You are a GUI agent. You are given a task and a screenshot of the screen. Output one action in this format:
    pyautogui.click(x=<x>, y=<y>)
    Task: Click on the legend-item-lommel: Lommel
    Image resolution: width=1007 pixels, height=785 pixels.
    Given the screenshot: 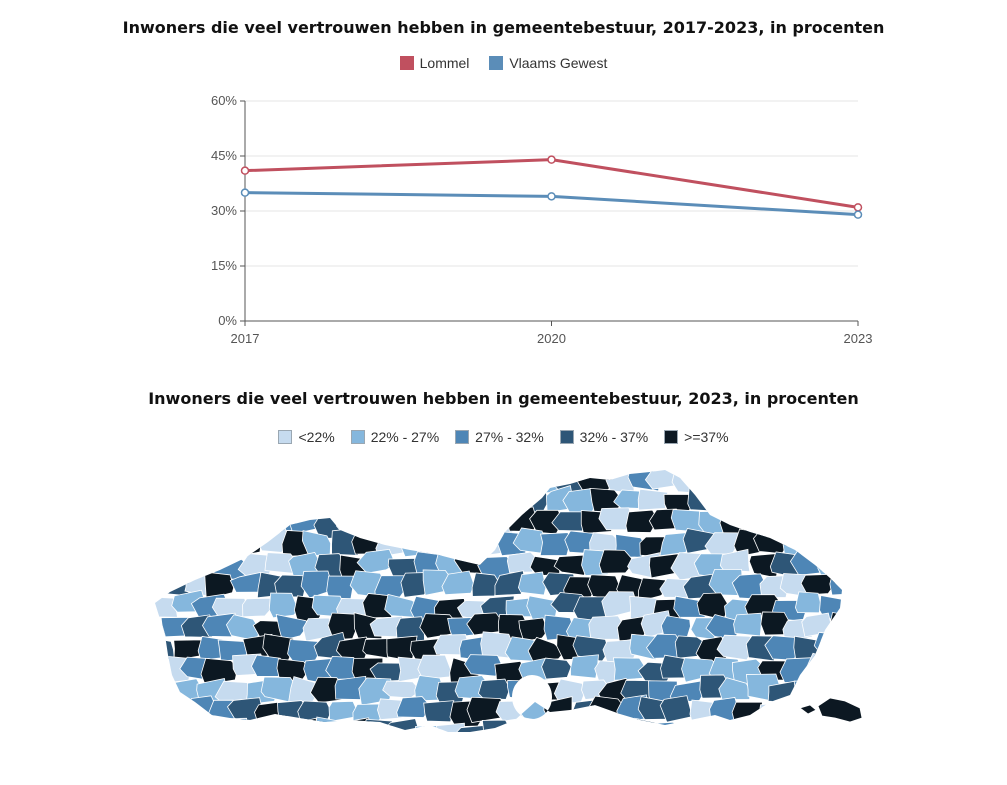 What is the action you would take?
    pyautogui.click(x=434, y=63)
    